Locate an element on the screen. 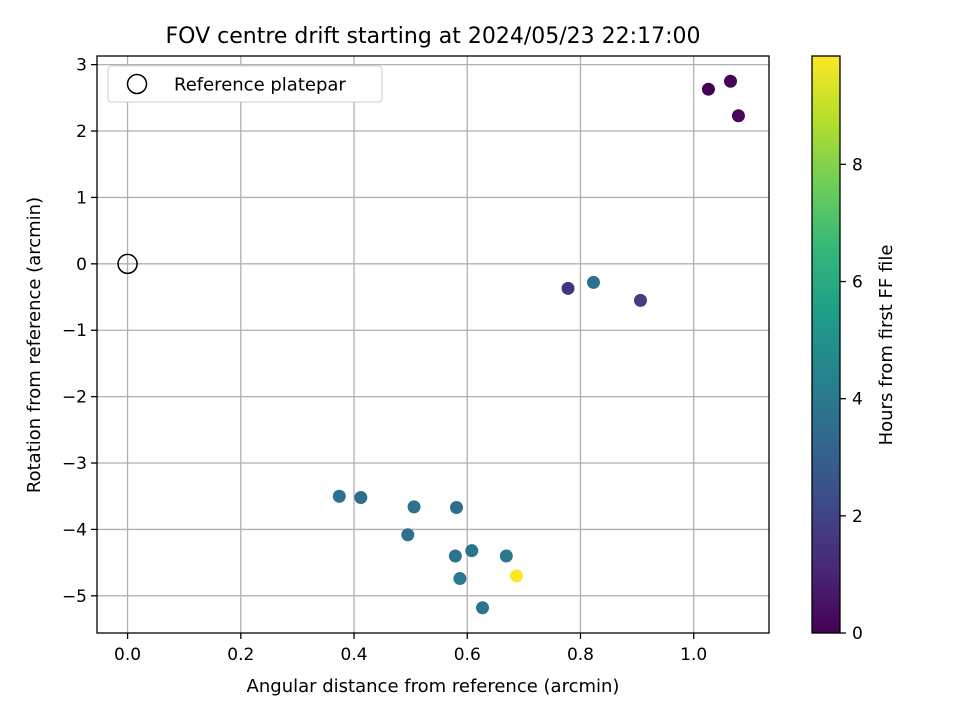  x-axis-label: Angular distance from reference (arcmin) is located at coordinates (433, 686).